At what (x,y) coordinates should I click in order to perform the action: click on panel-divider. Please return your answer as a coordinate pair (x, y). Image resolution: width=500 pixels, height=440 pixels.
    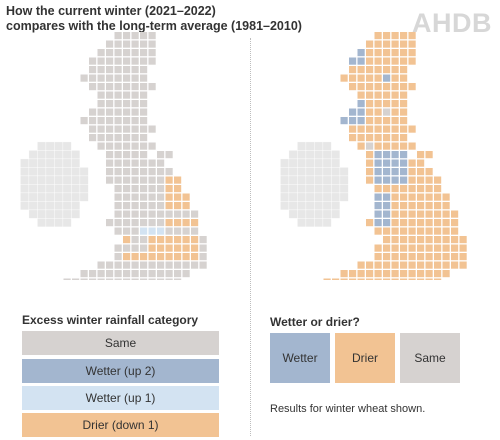
    Looking at the image, I should click on (250, 237).